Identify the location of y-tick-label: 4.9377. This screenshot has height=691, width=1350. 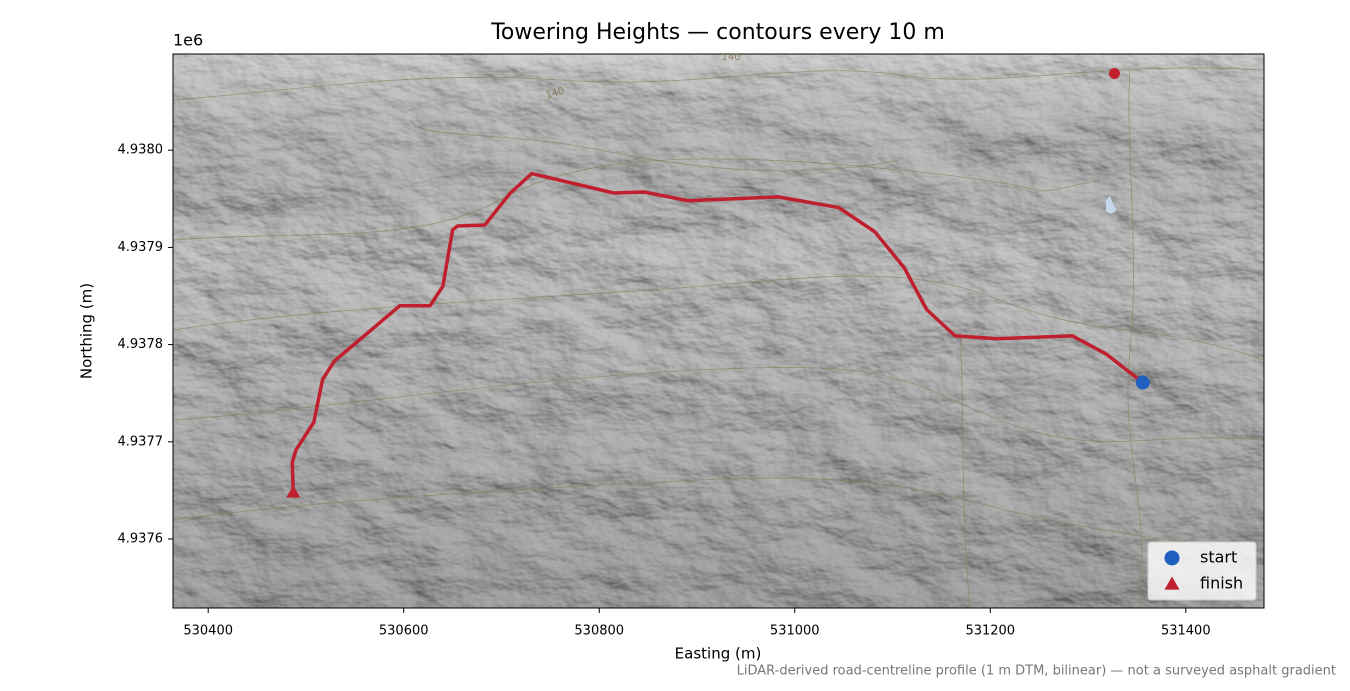
(141, 441).